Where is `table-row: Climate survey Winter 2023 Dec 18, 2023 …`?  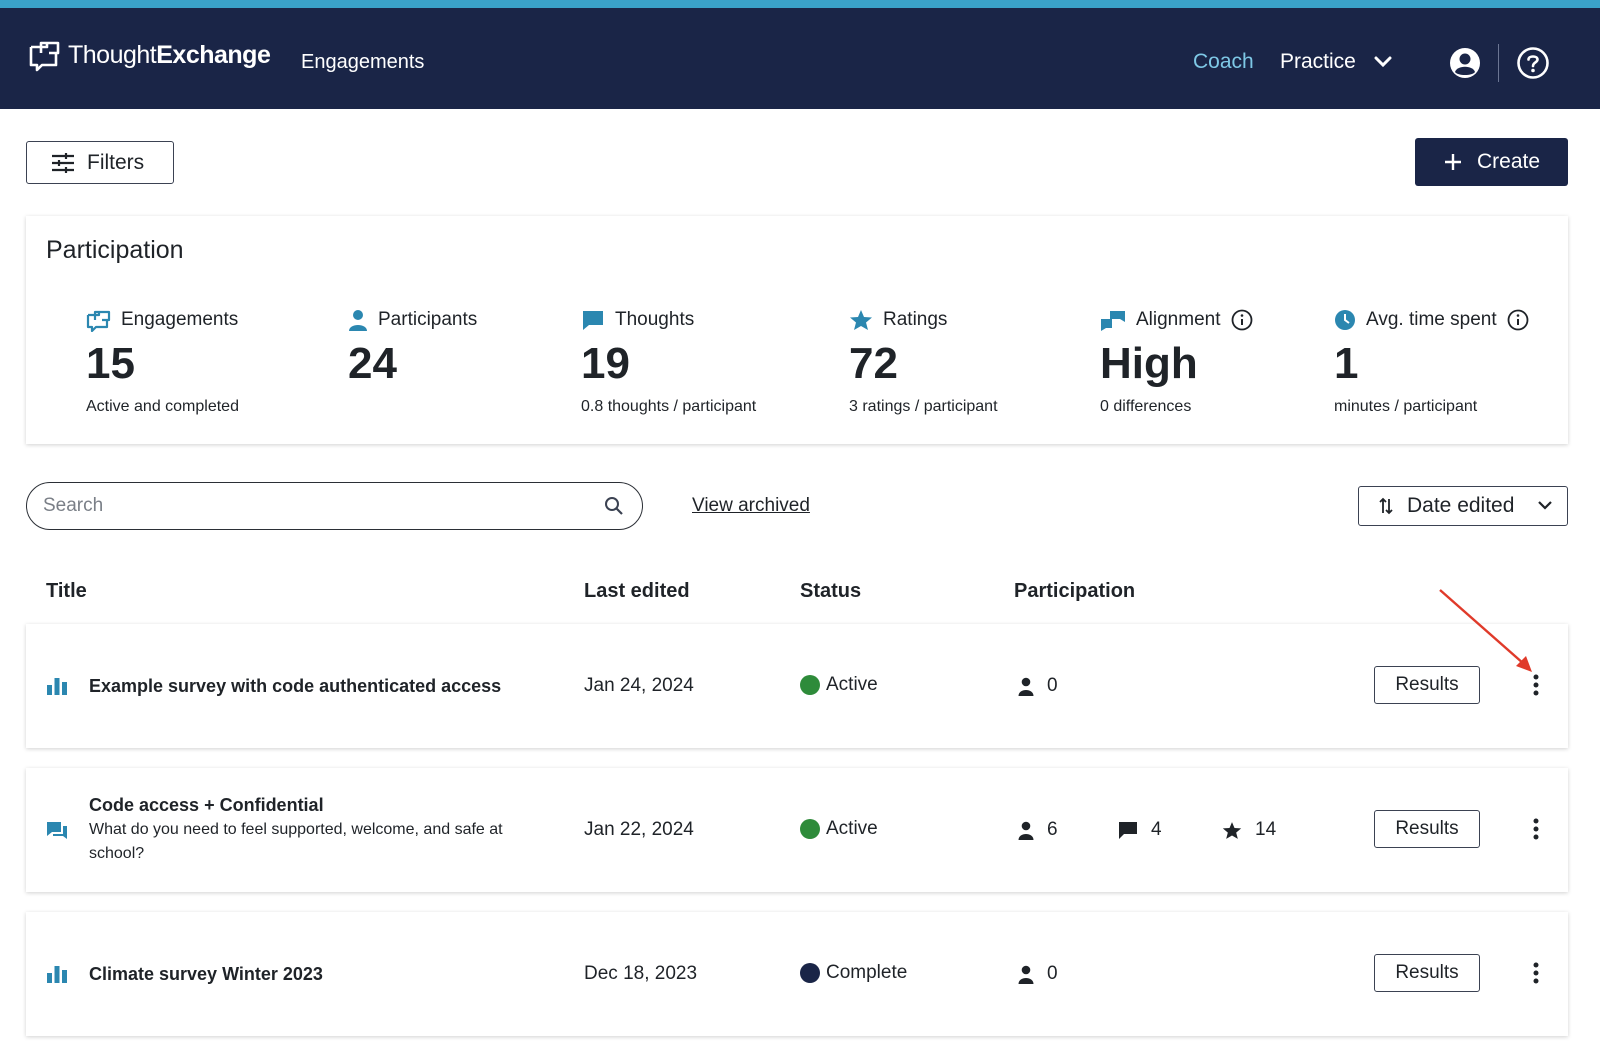 table-row: Climate survey Winter 2023 Dec 18, 2023 … is located at coordinates (797, 974).